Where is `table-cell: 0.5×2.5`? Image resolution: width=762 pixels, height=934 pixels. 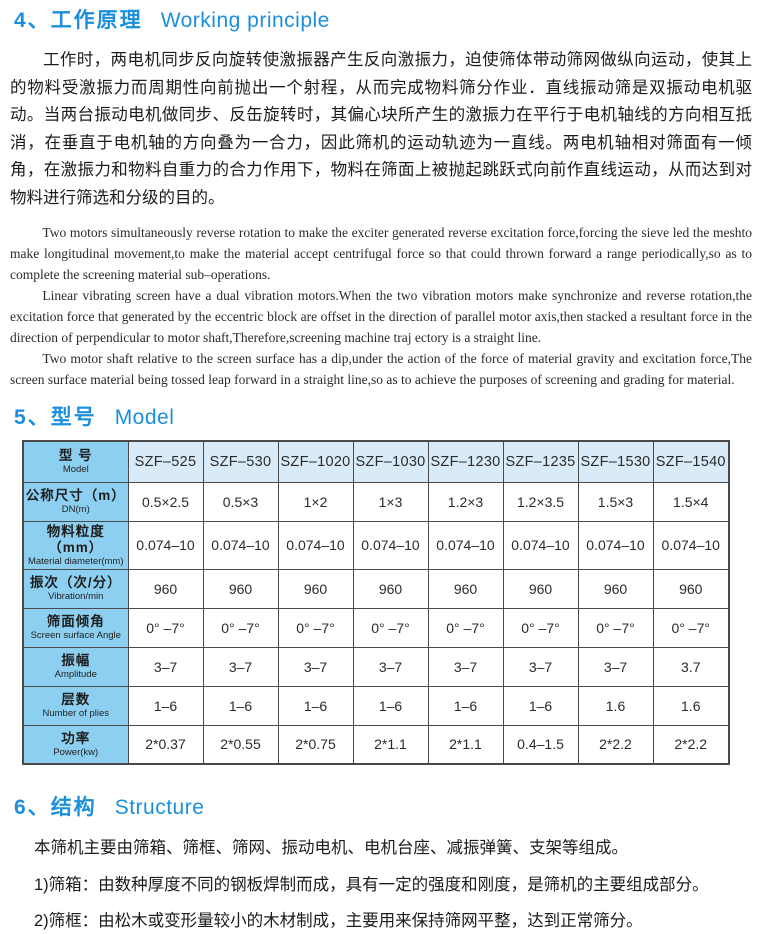 table-cell: 0.5×2.5 is located at coordinates (165, 501).